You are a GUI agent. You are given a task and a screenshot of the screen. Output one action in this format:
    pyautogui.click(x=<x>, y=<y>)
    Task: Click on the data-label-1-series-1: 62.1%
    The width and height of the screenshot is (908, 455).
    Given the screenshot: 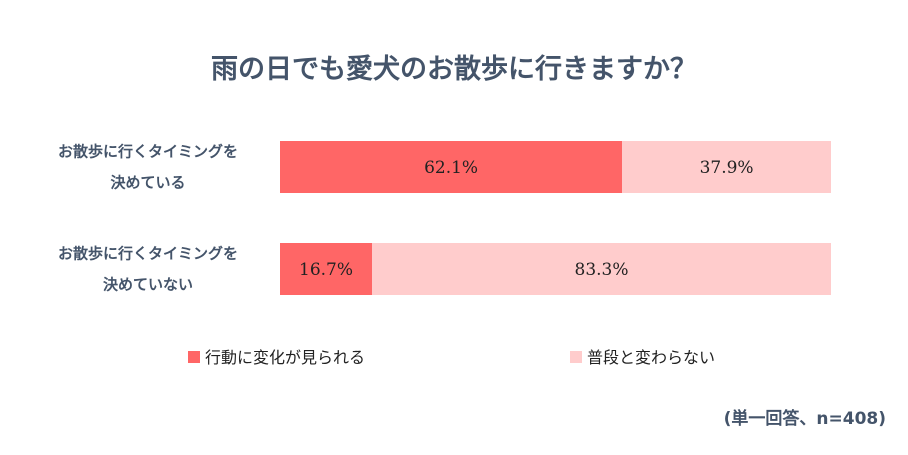 What is the action you would take?
    pyautogui.click(x=451, y=168)
    